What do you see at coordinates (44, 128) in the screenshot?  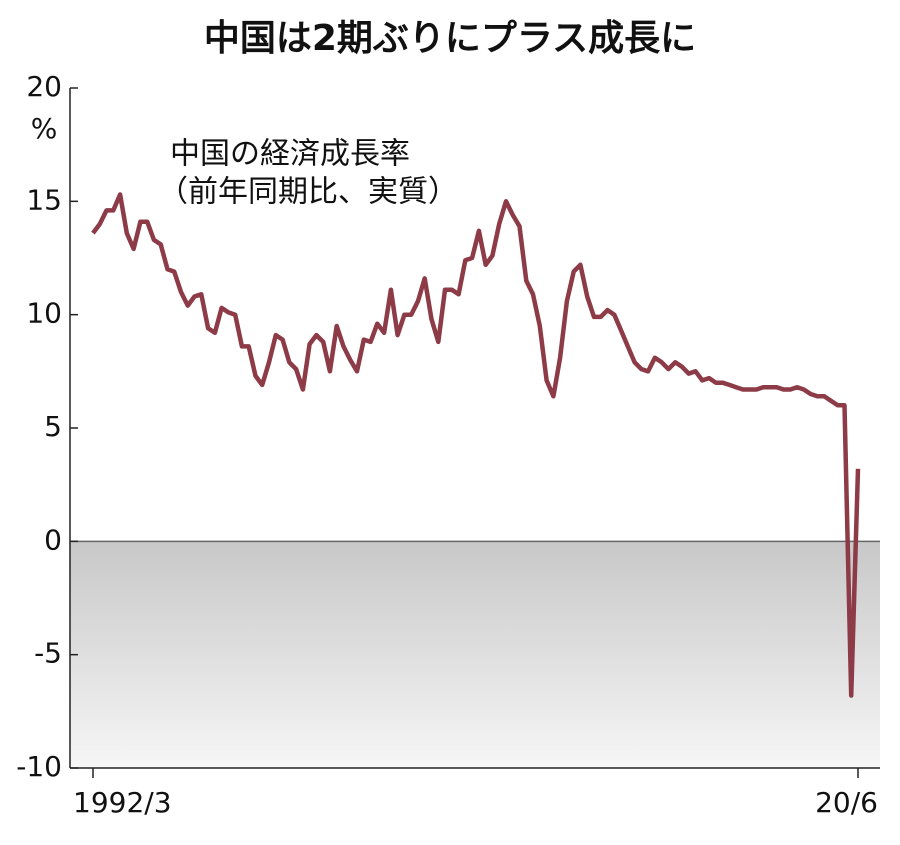 I see `y-unit: %` at bounding box center [44, 128].